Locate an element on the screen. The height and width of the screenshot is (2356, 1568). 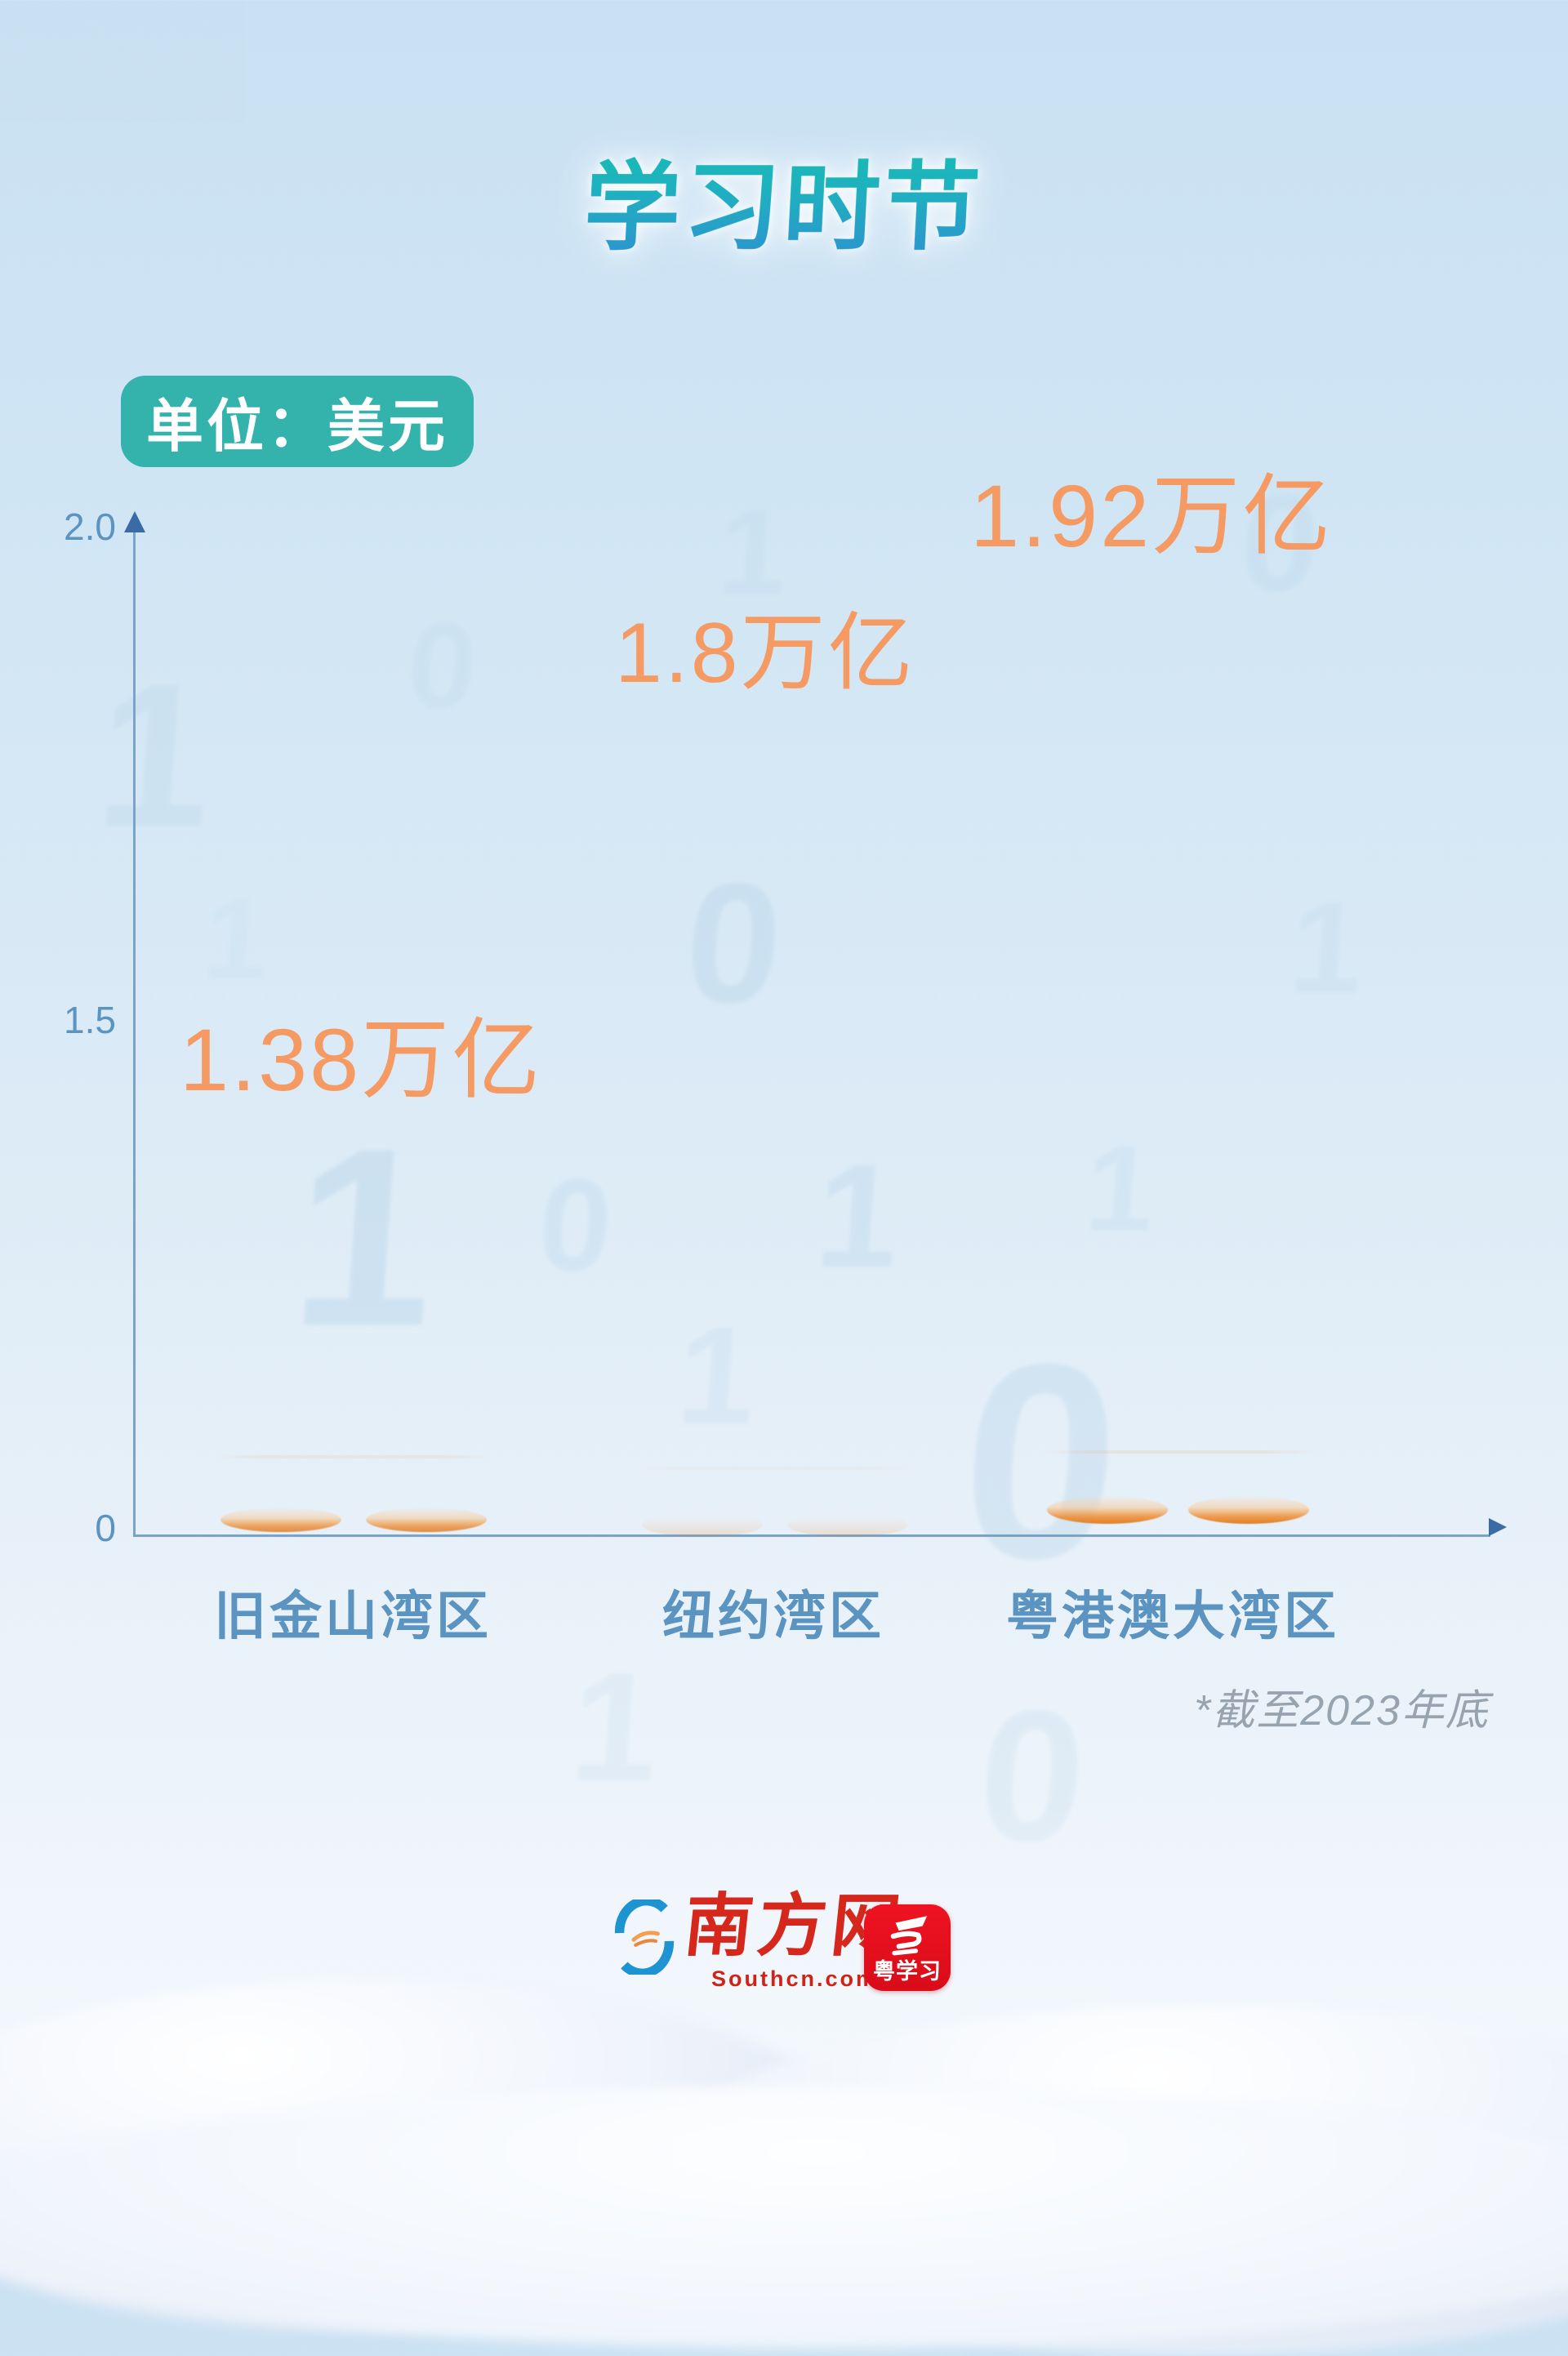
x-axis-line is located at coordinates (811, 1536).